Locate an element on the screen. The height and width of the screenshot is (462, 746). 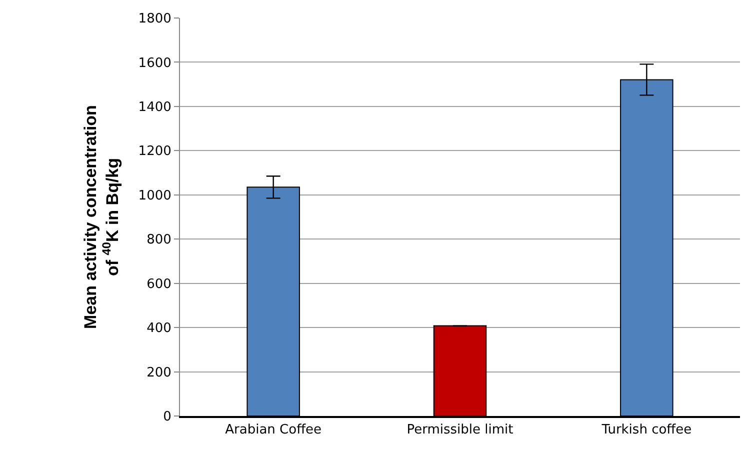
y-tick-label: 1200 is located at coordinates (155, 152).